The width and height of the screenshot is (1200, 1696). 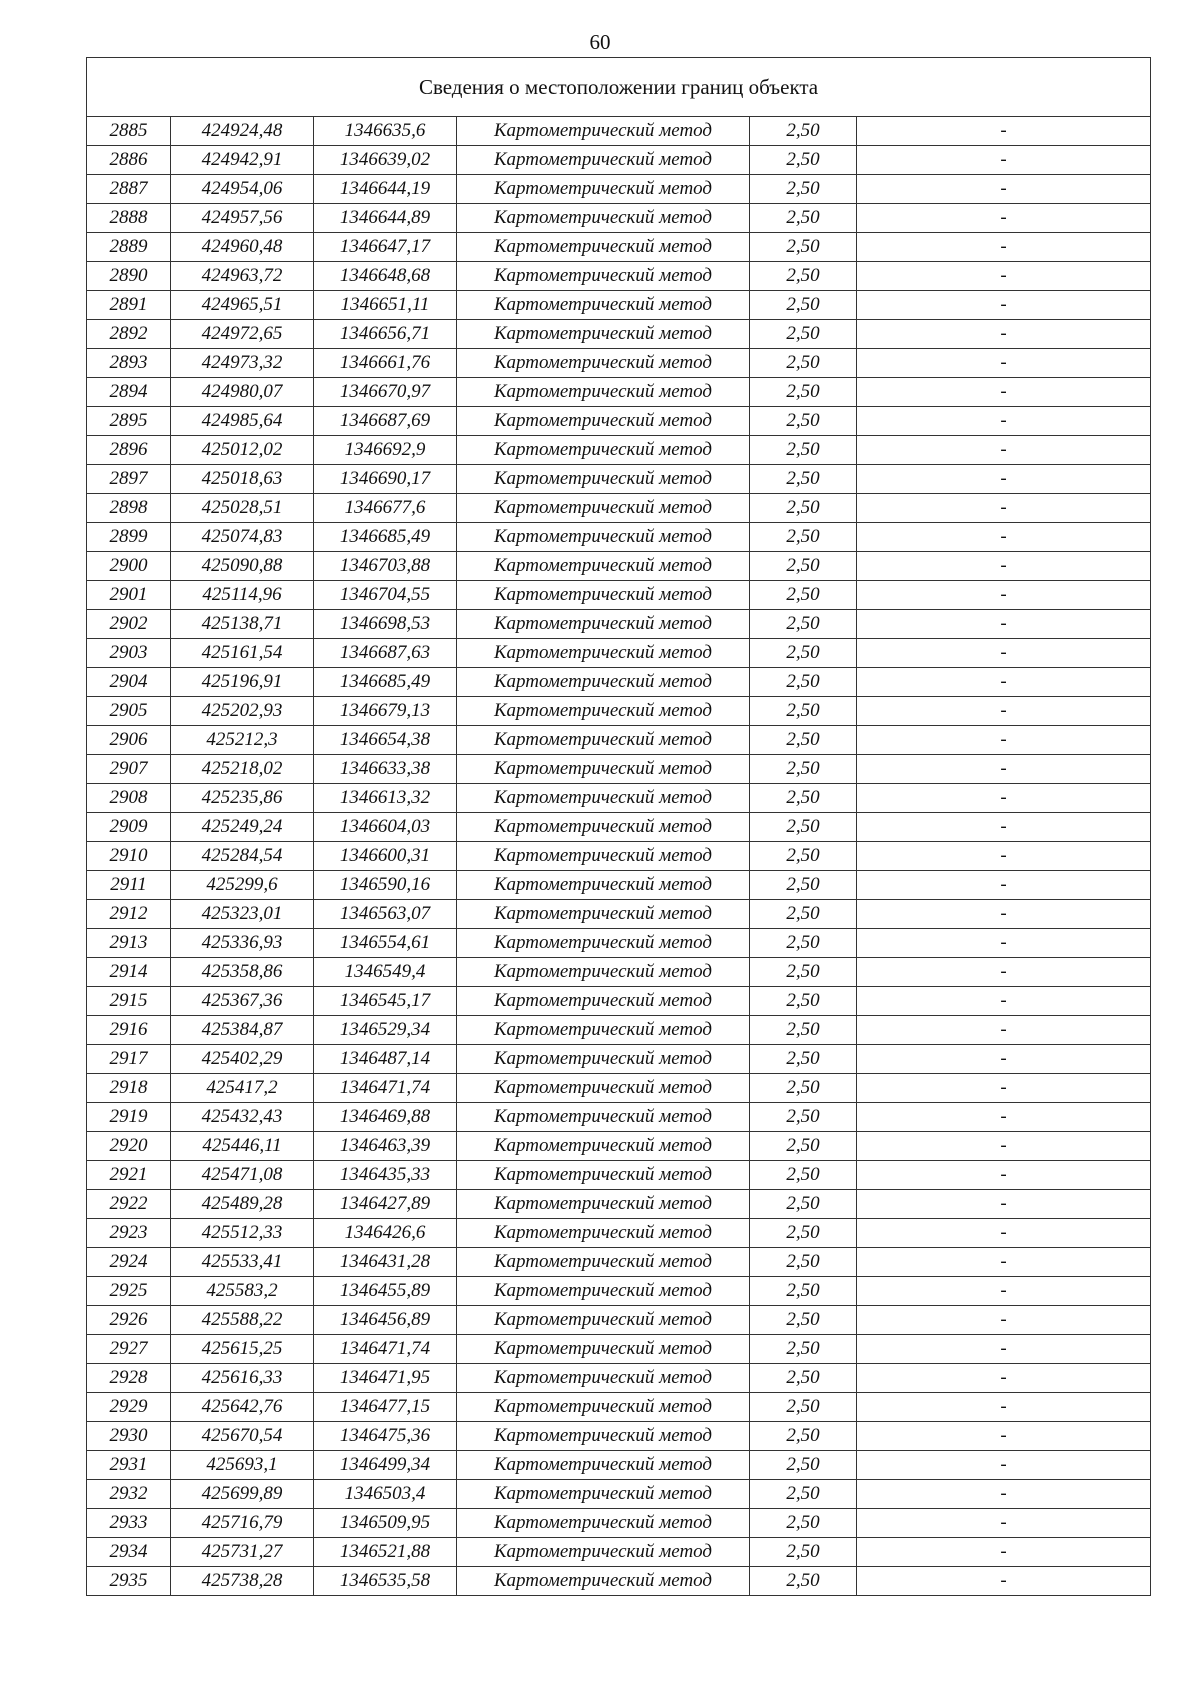 I want to click on y-coordinate-cell: 1346685,49, so click(x=385, y=682).